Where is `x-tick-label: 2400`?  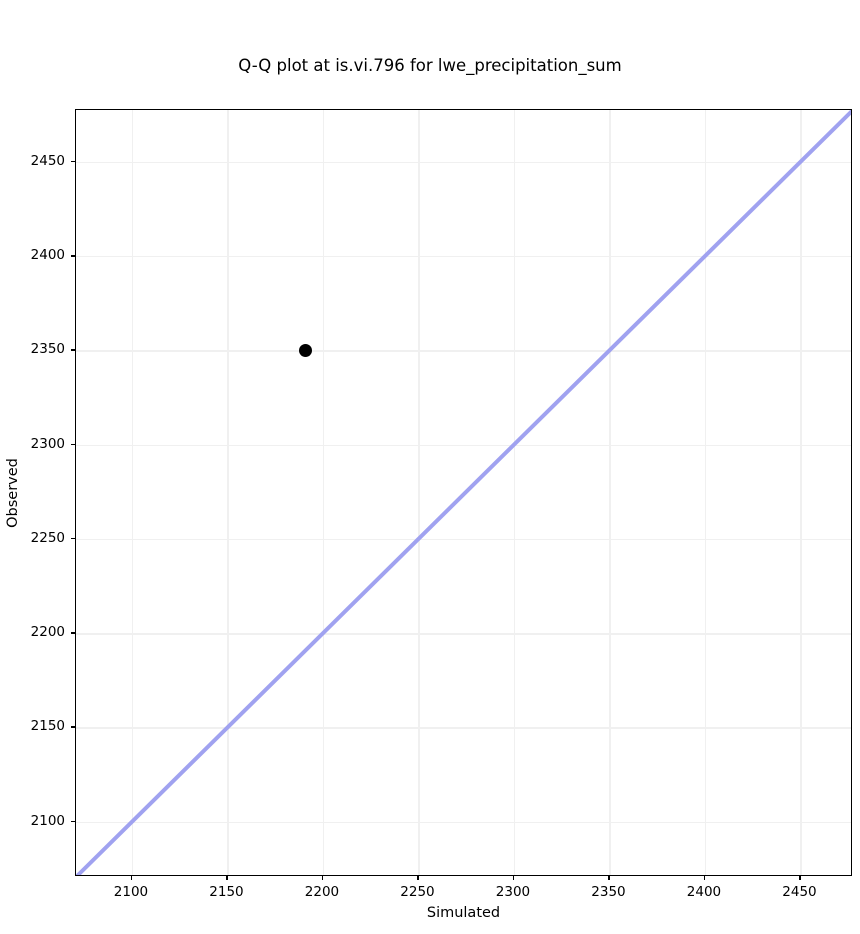
x-tick-label: 2400 is located at coordinates (704, 892).